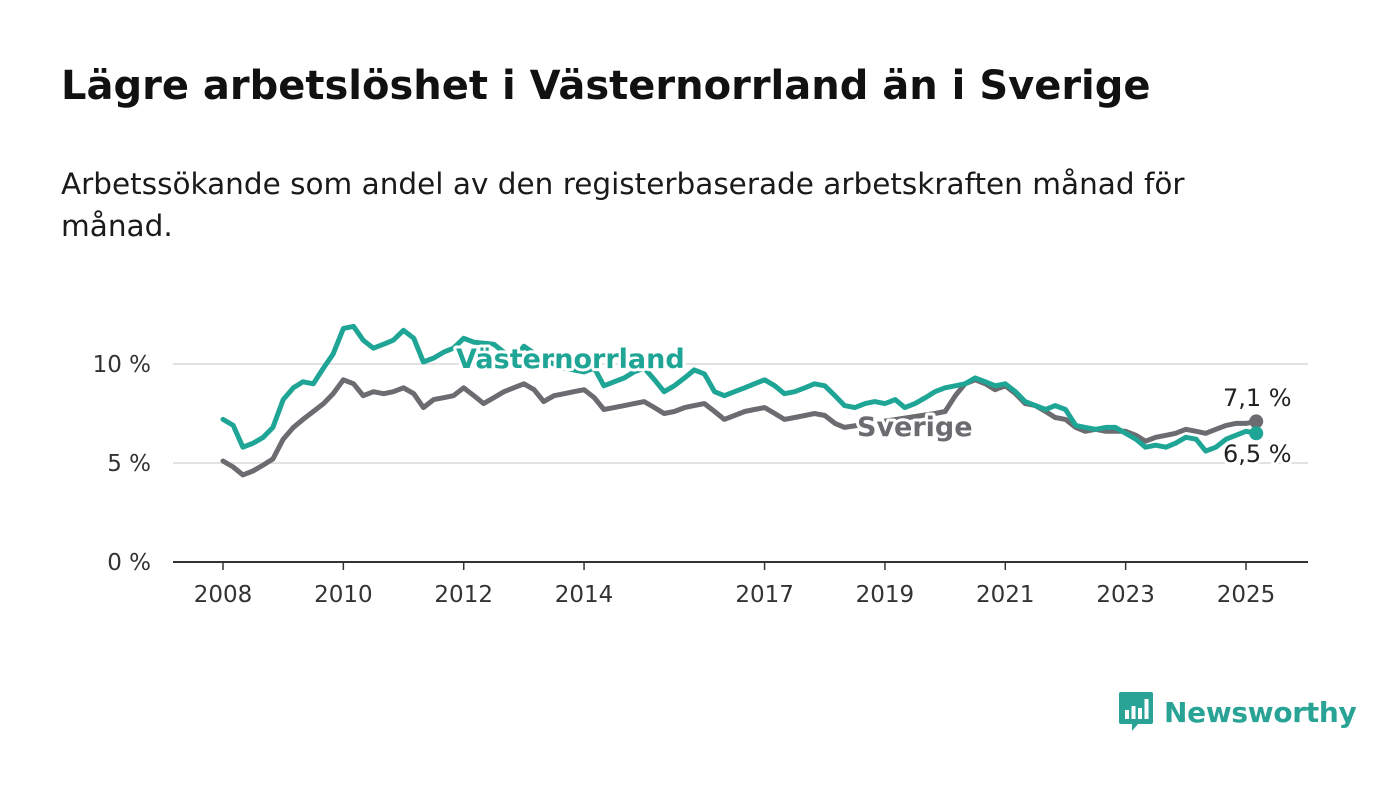 This screenshot has width=1400, height=794. What do you see at coordinates (885, 595) in the screenshot?
I see `x-tick-label: 2019` at bounding box center [885, 595].